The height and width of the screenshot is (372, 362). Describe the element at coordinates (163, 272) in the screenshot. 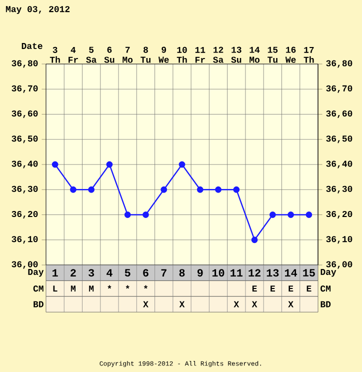

I see `text: 7` at that location.